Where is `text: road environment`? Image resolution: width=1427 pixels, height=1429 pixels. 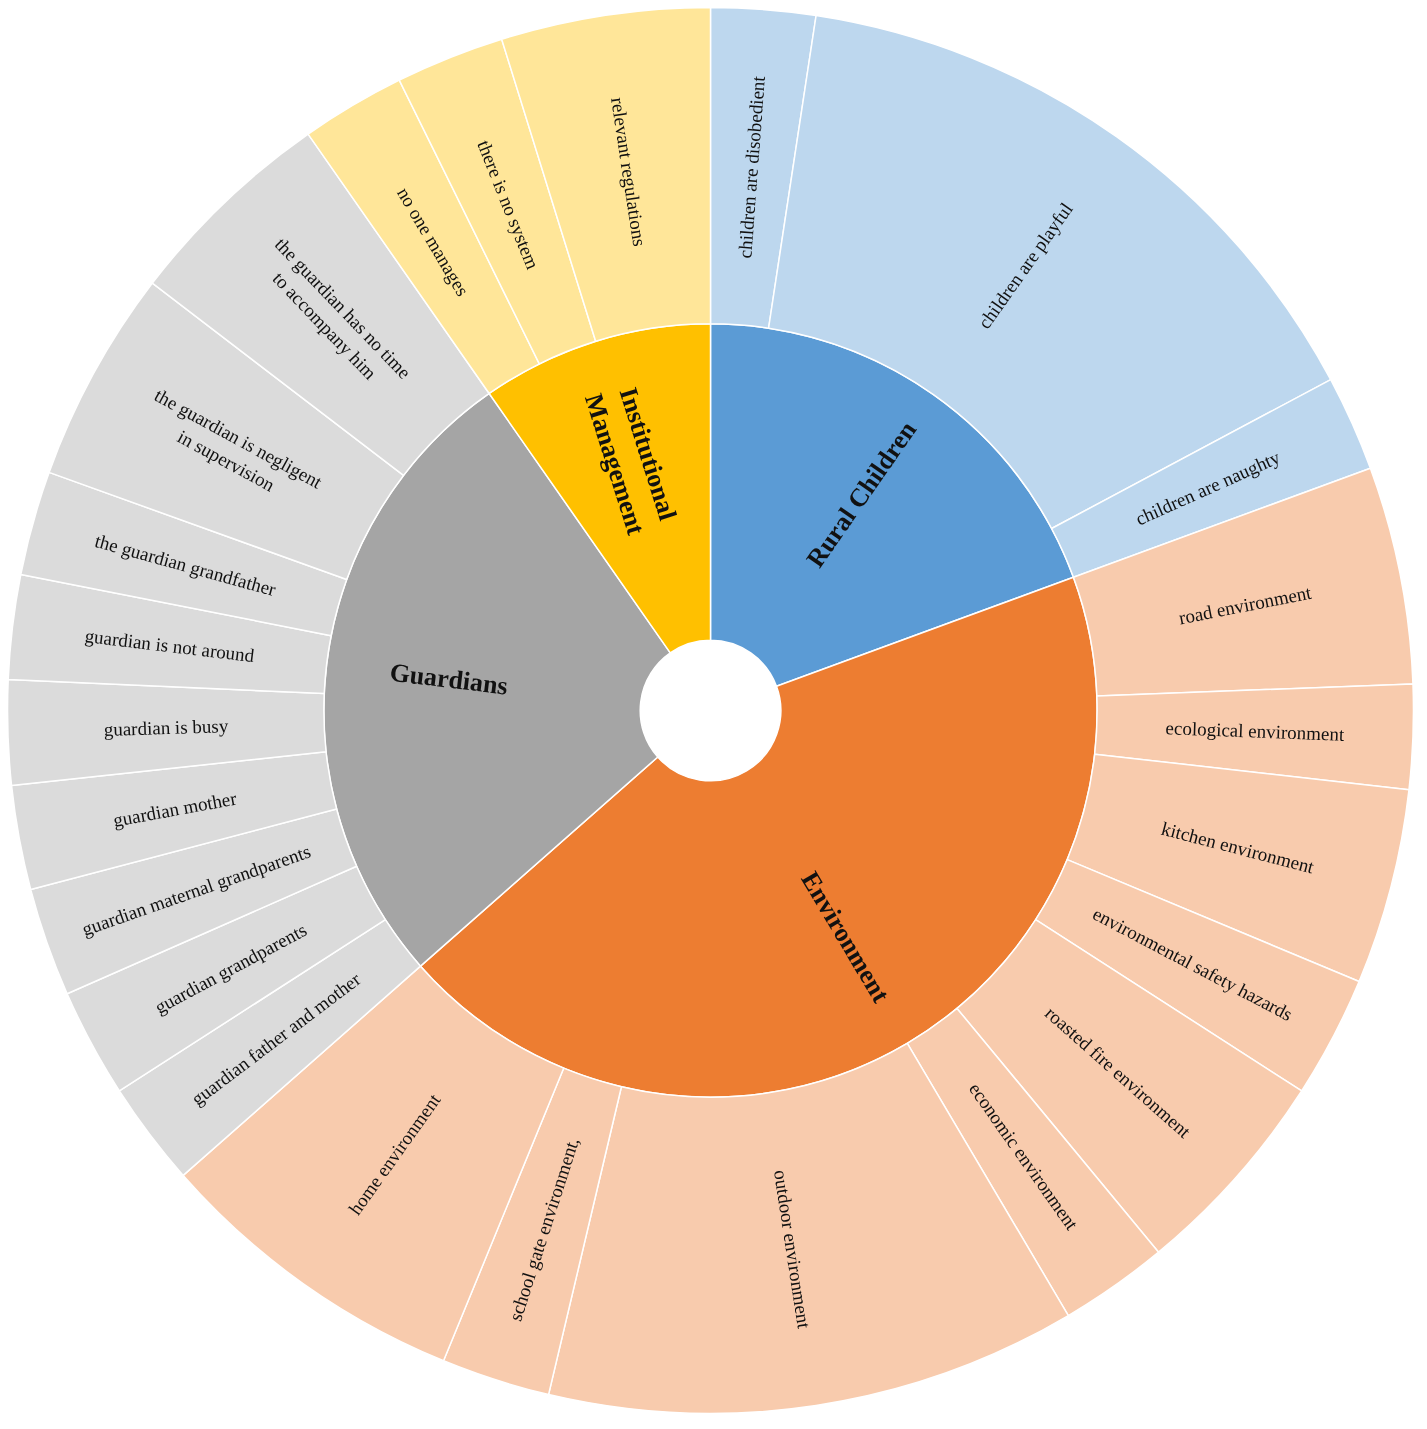 text: road environment is located at coordinates (1245, 605).